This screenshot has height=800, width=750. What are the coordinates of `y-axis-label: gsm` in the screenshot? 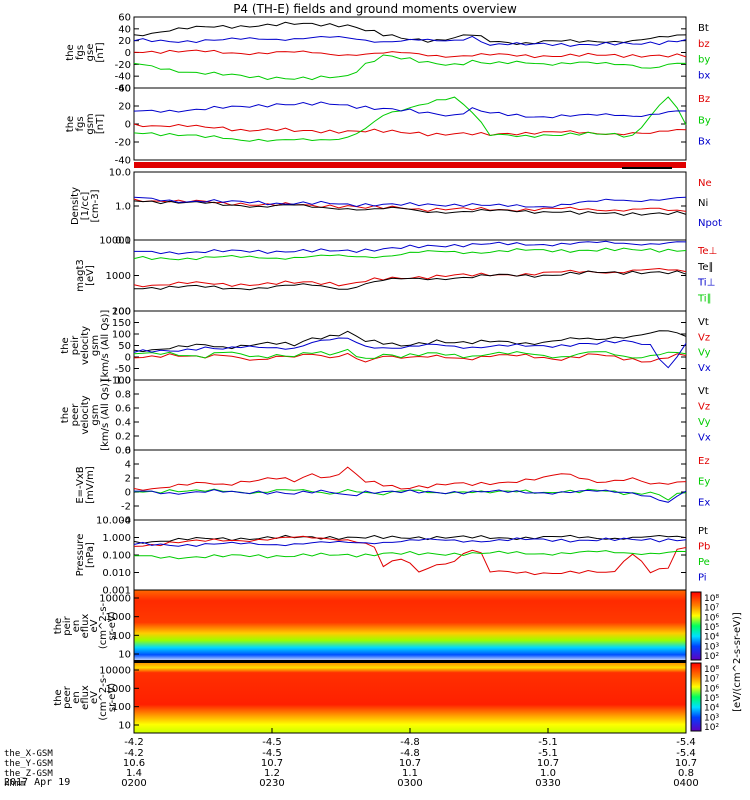 It's located at (90, 123).